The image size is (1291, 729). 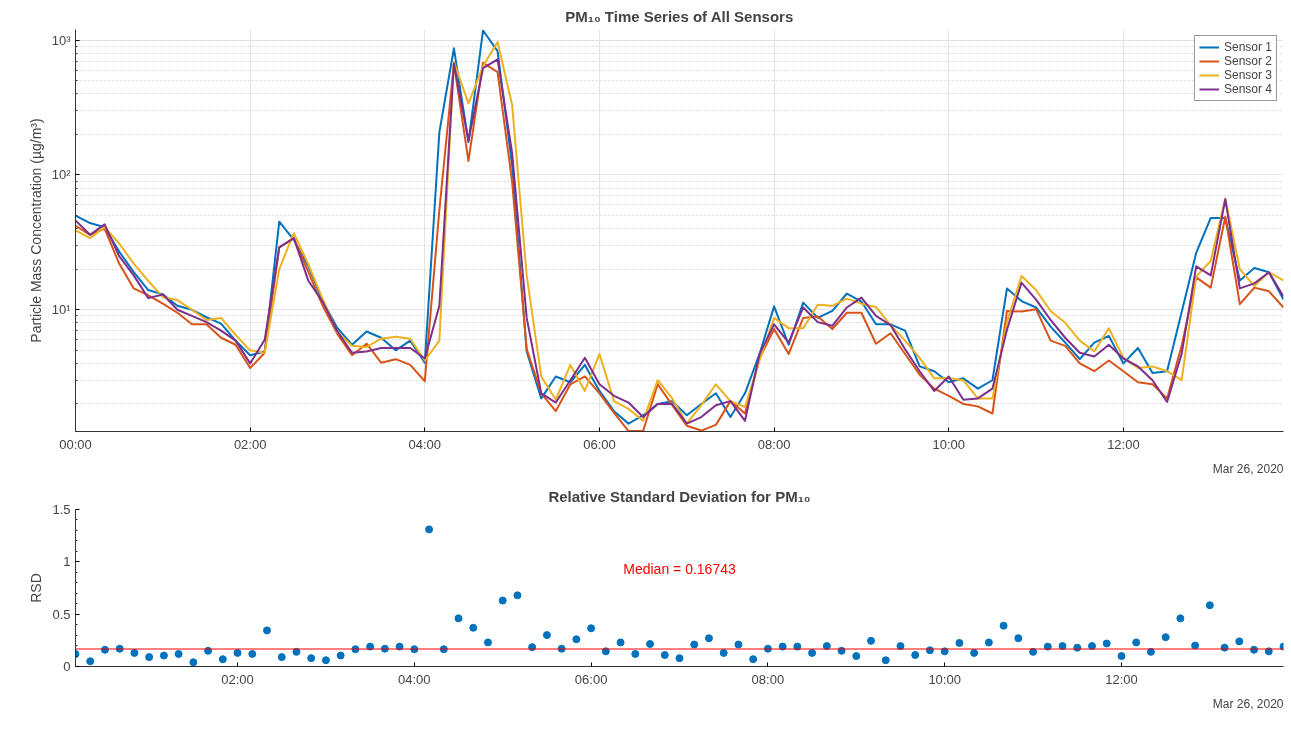 I want to click on y-tick-label: 10², so click(x=61, y=175).